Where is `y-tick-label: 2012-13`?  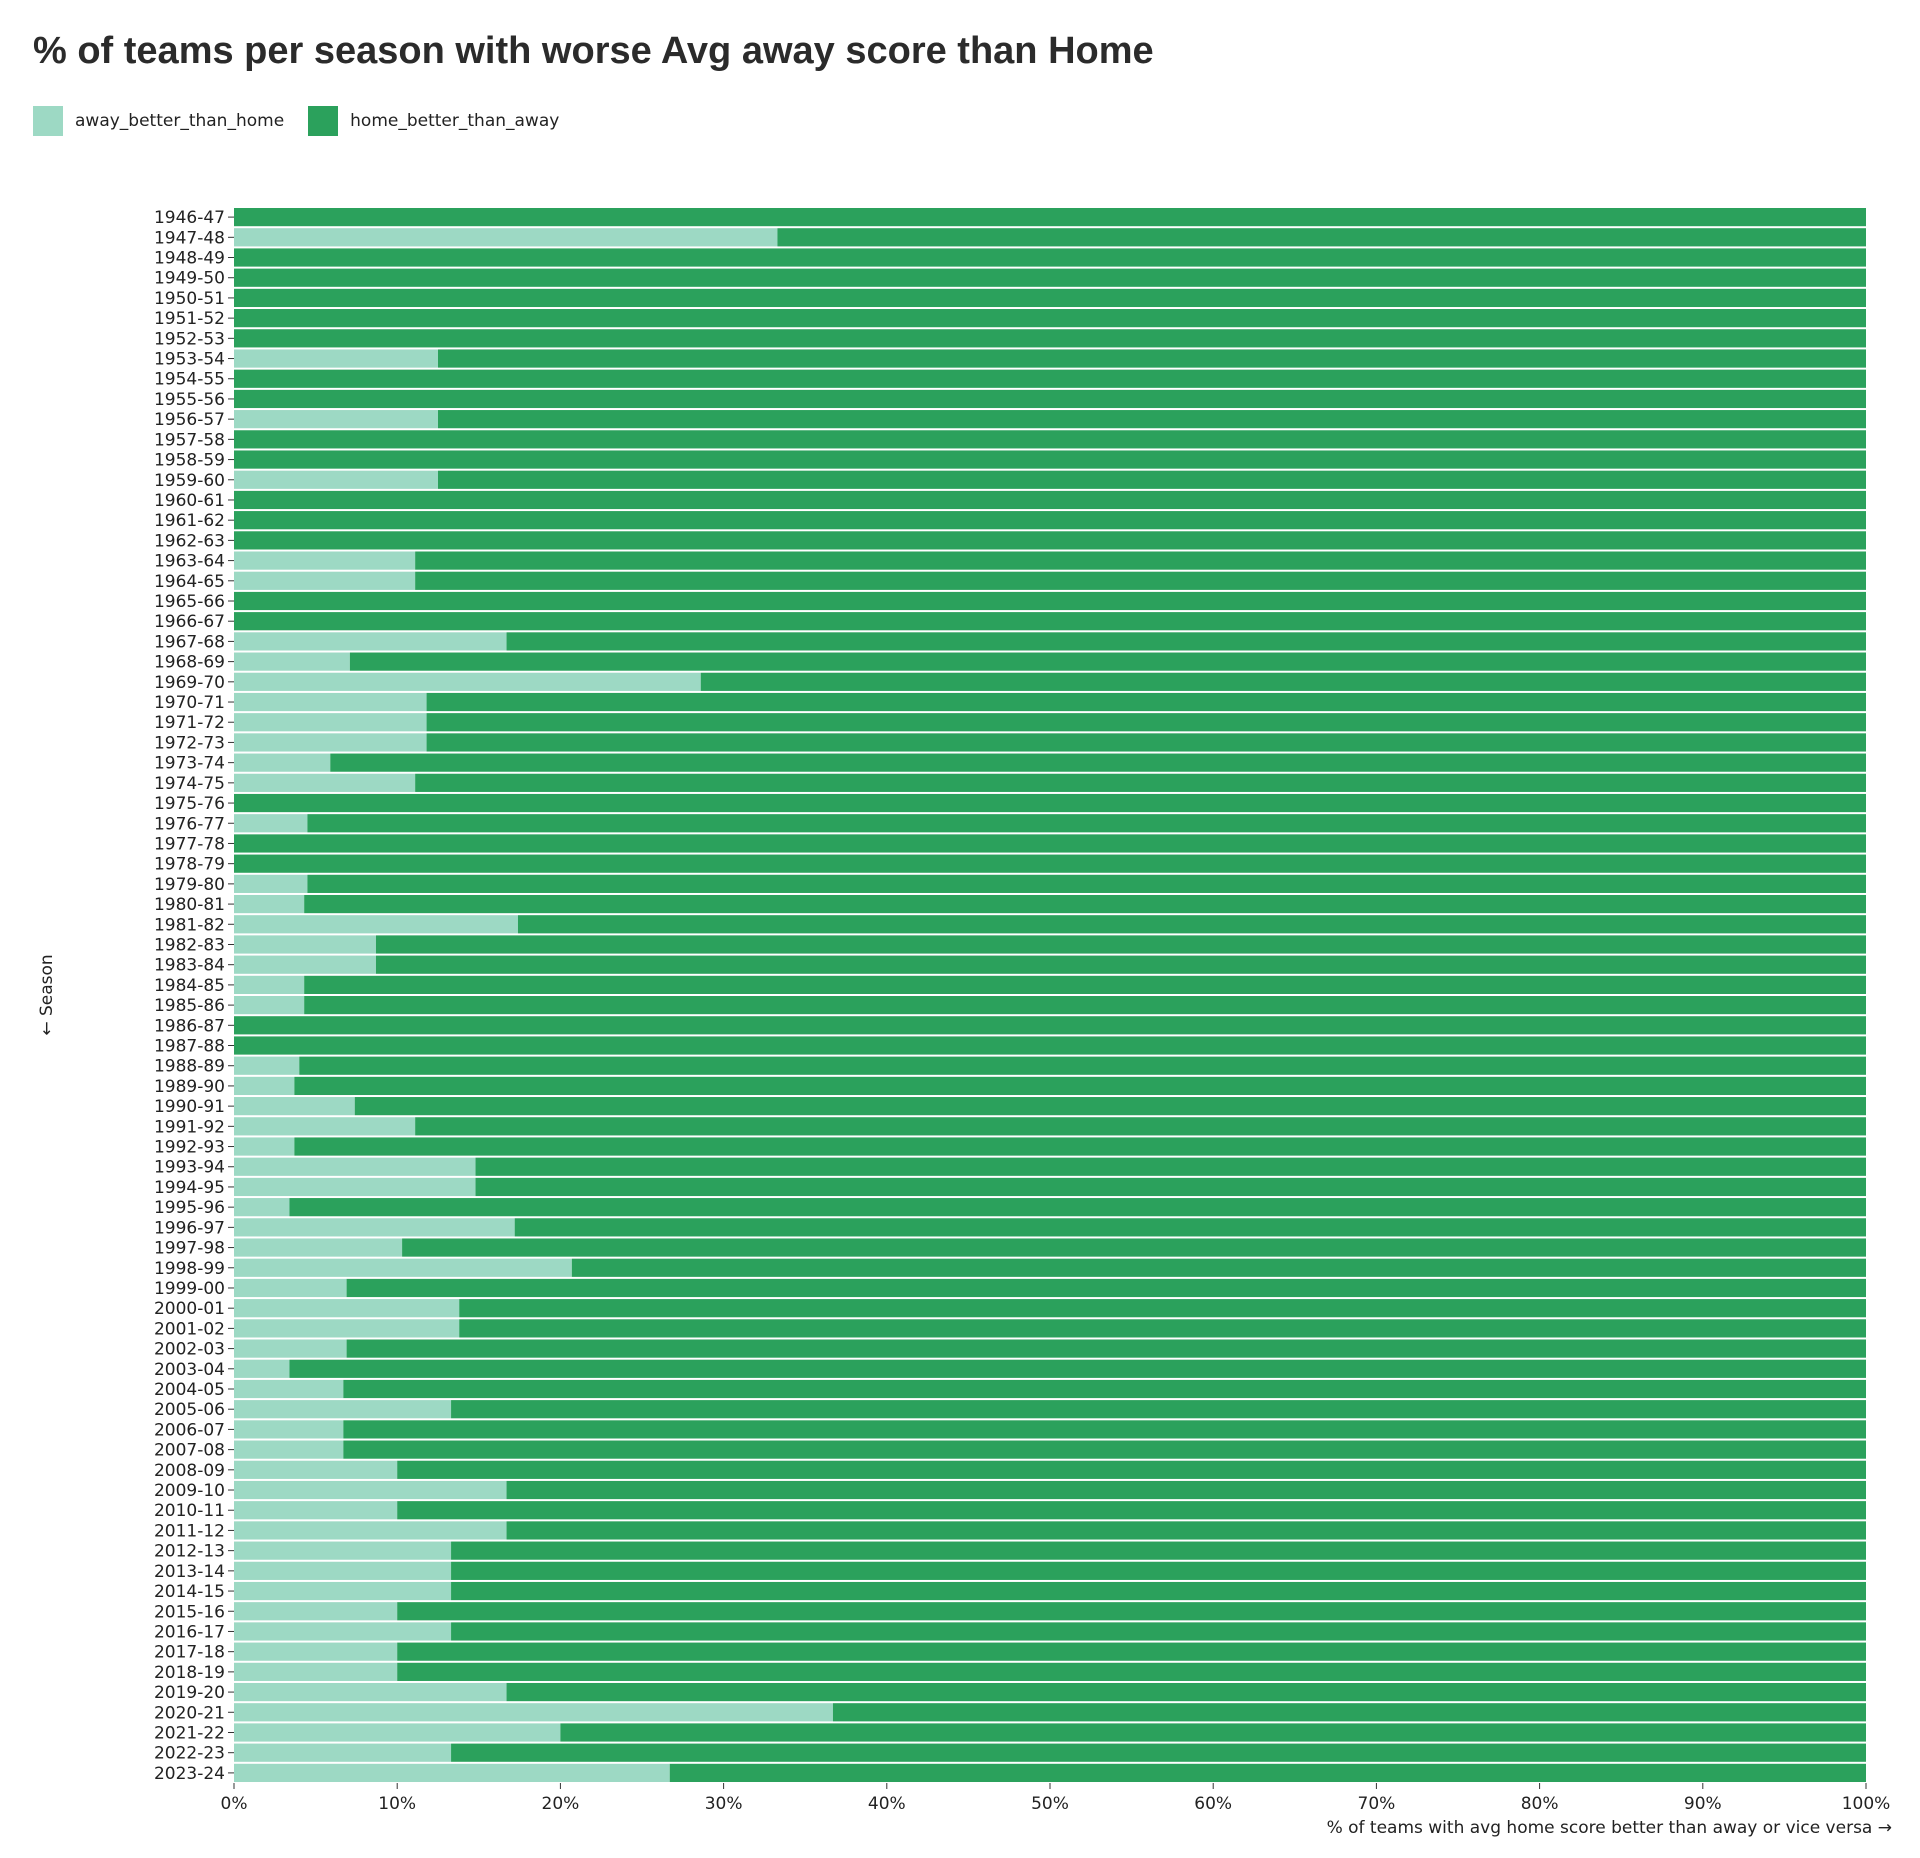
y-tick-label: 2012-13 is located at coordinates (189, 1552).